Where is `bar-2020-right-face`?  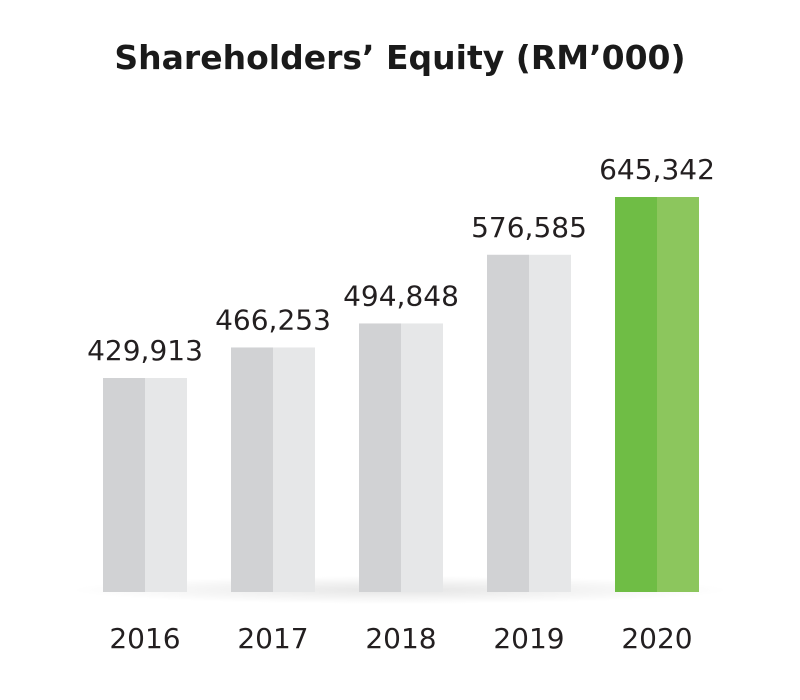
bar-2020-right-face is located at coordinates (678, 394).